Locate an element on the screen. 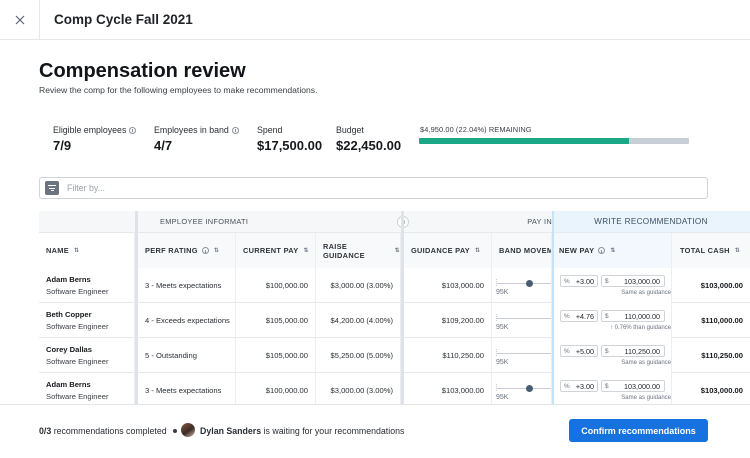 This screenshot has width=750, height=458. perf-rating-cell: 4 - Exceeds expectations is located at coordinates (187, 320).